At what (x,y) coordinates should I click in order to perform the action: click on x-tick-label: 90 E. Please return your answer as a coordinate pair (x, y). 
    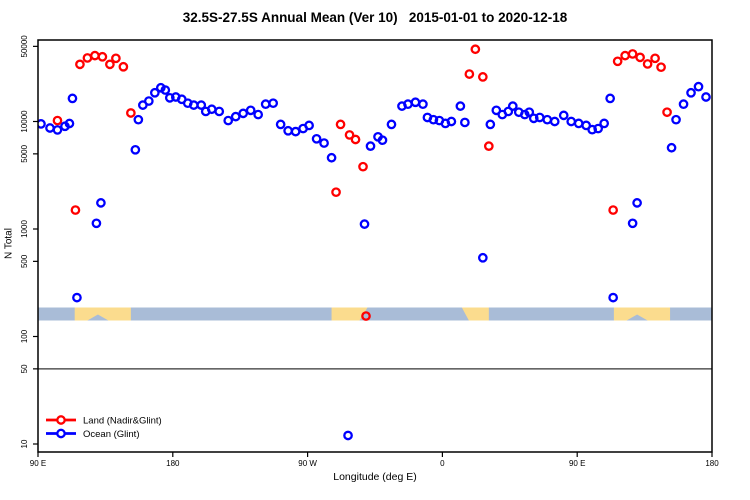
    Looking at the image, I should click on (577, 463).